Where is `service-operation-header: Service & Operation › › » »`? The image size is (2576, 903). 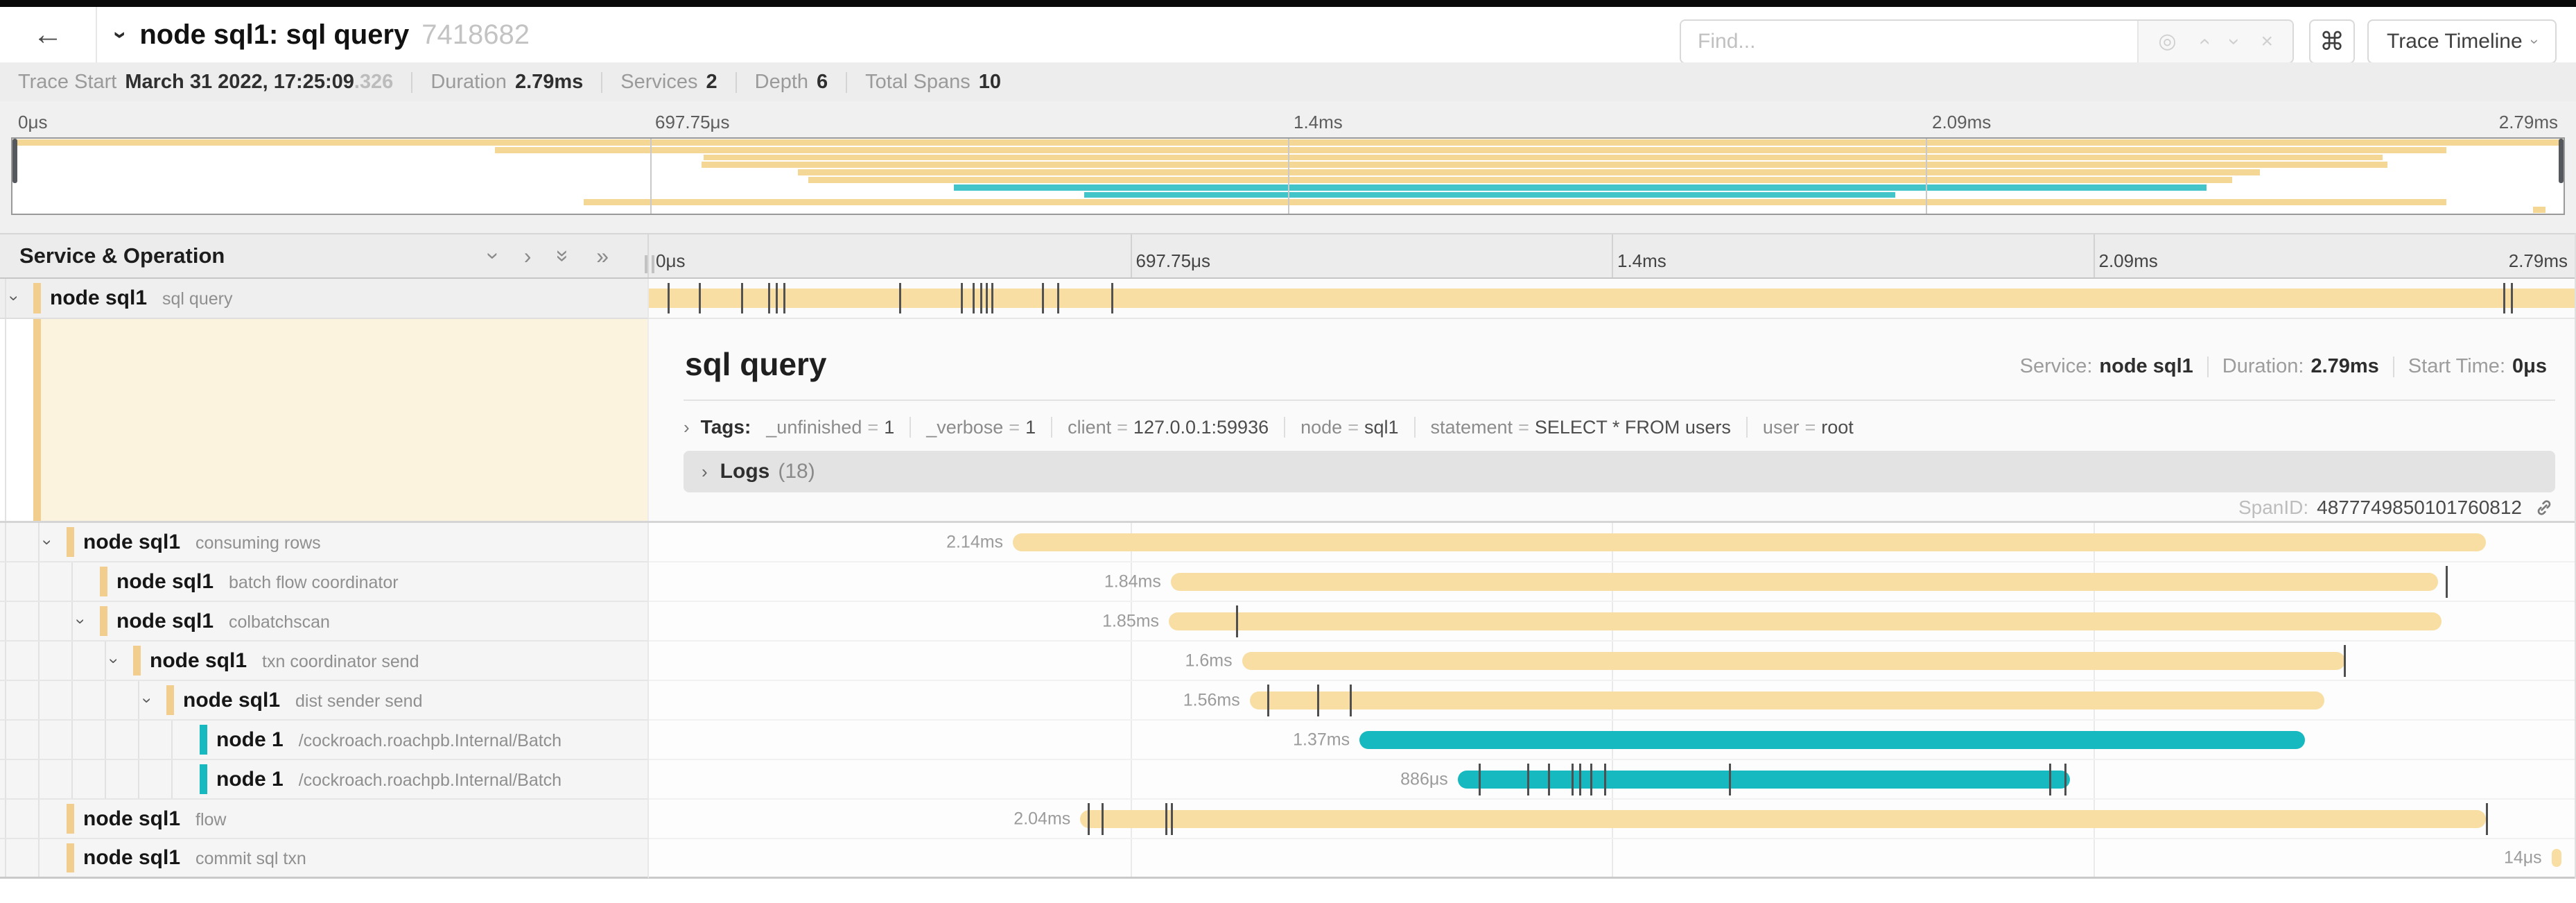
service-operation-header: Service & Operation › › » » is located at coordinates (327, 255).